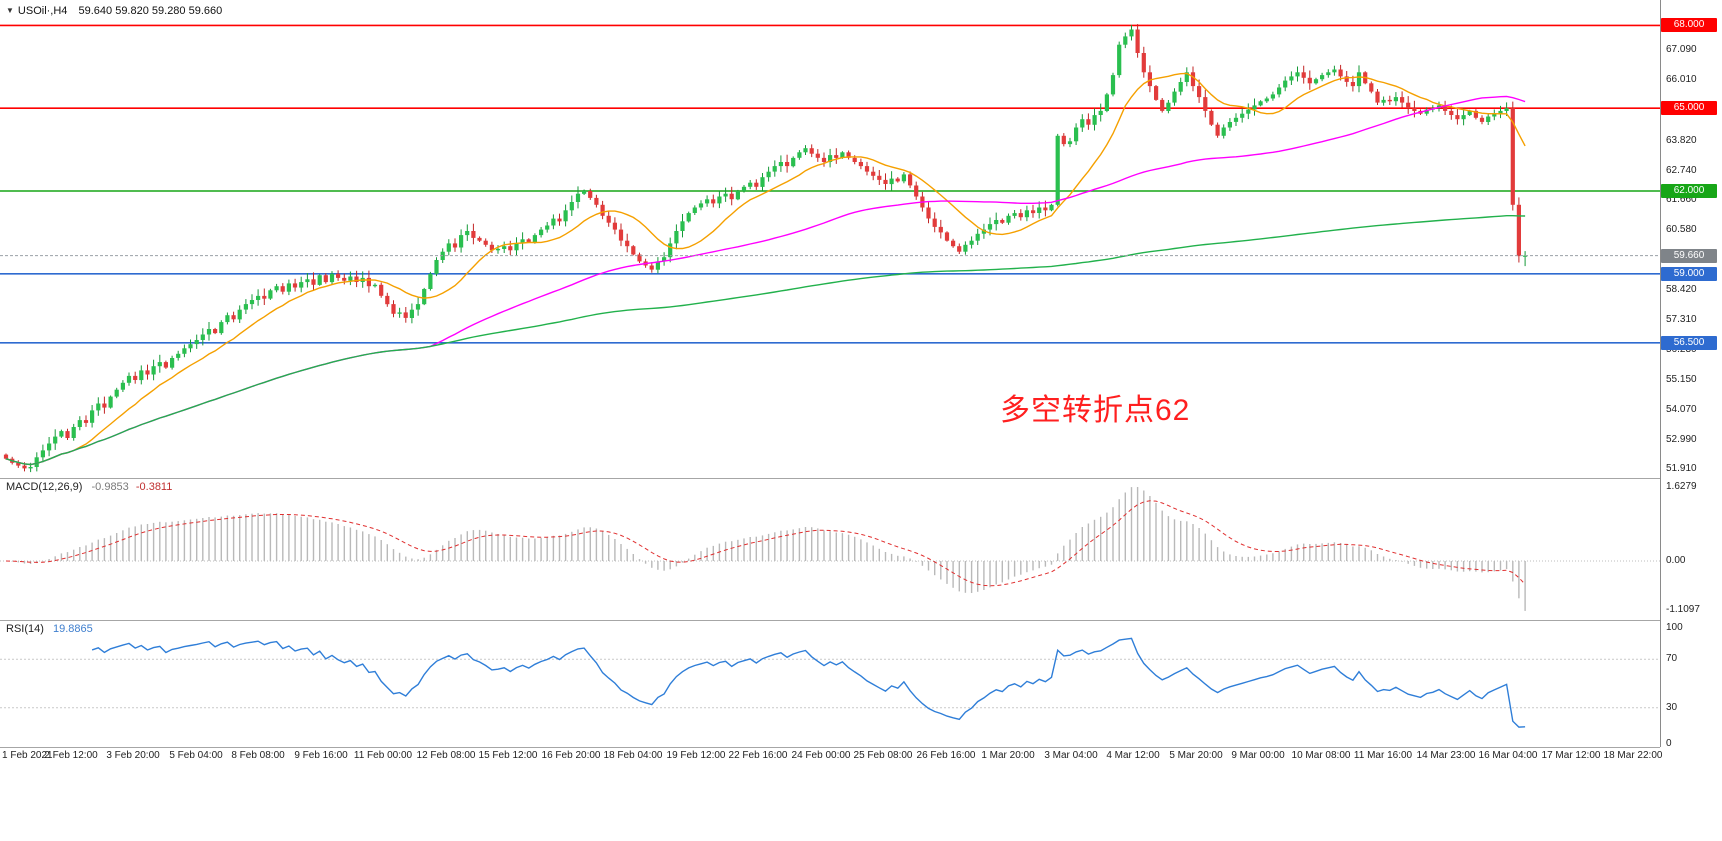 This screenshot has height=841, width=1722. What do you see at coordinates (1508, 755) in the screenshot?
I see `time-axis-label: 16 Mar 04:00` at bounding box center [1508, 755].